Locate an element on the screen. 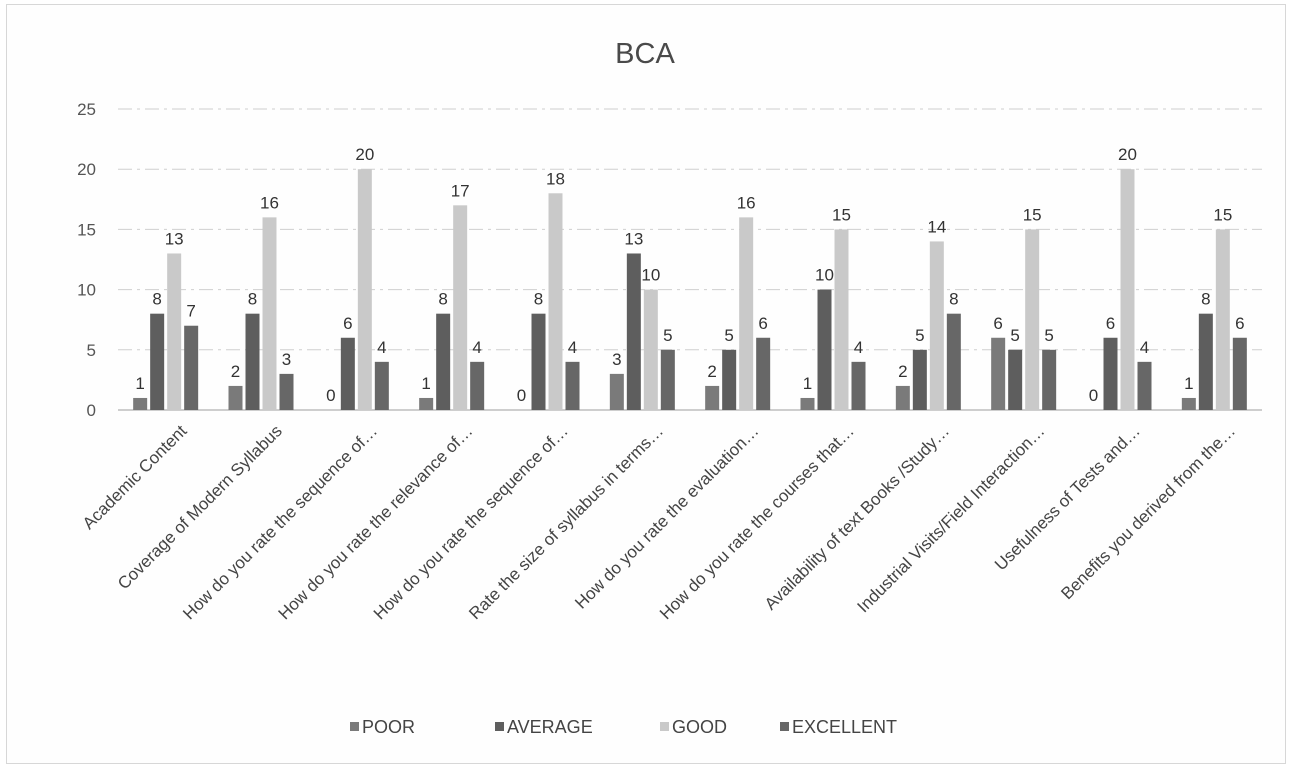  category-label: Coverage of Modern Syllabus is located at coordinates (200, 507).